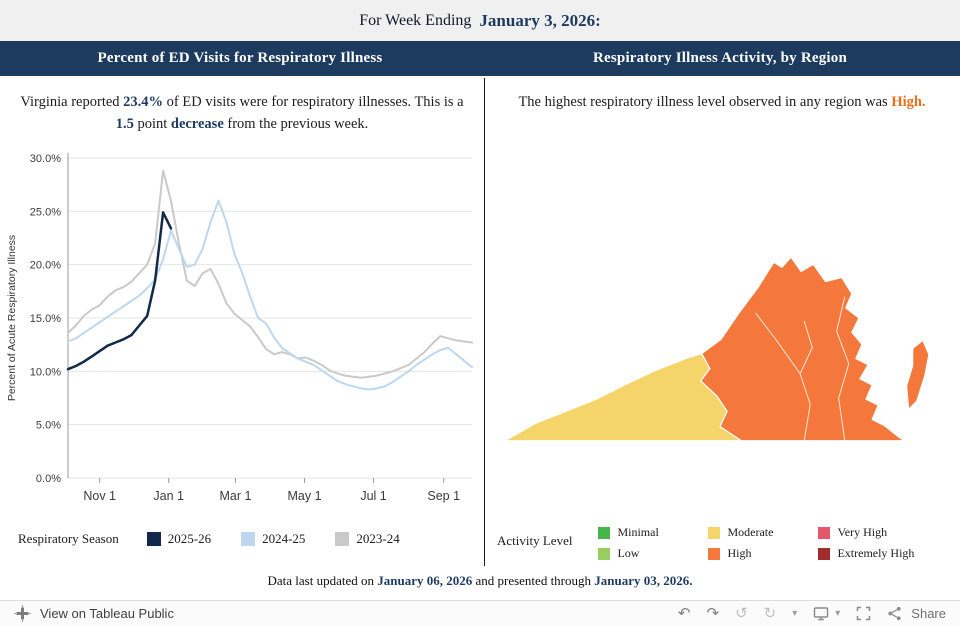 The image size is (960, 627). I want to click on more-options-caret-icon: ▾, so click(795, 613).